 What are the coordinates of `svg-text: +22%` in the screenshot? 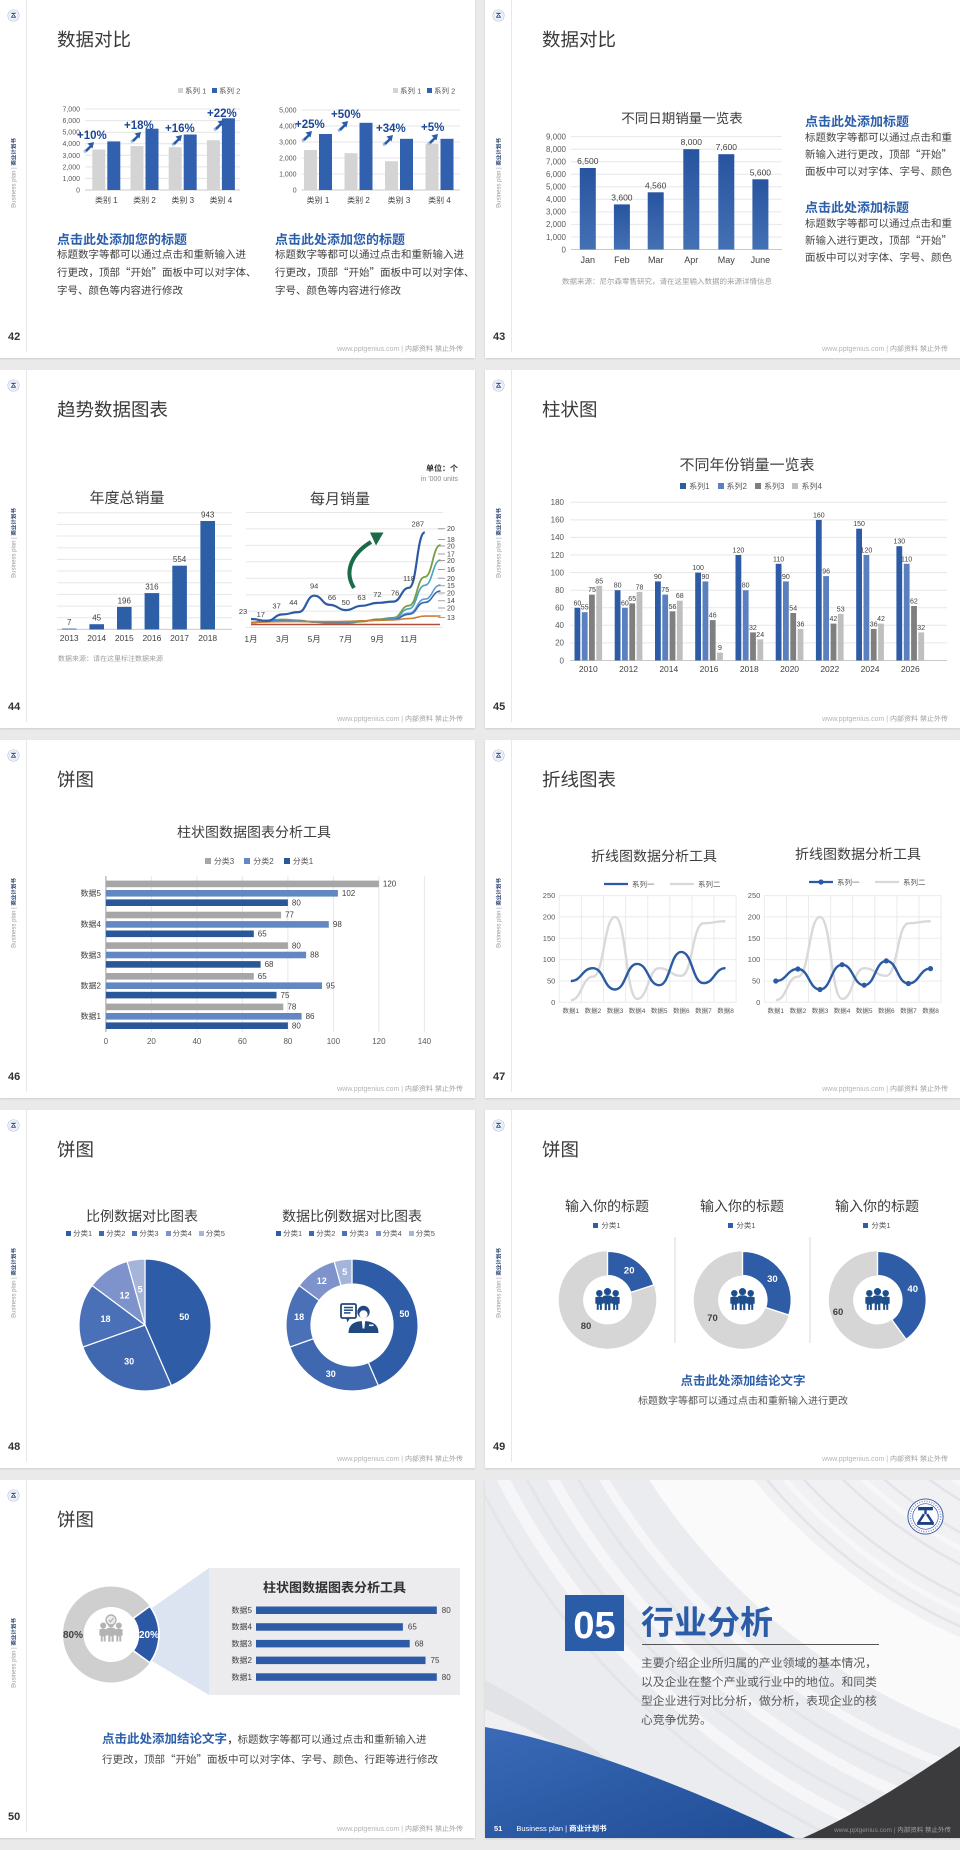 It's located at (222, 113).